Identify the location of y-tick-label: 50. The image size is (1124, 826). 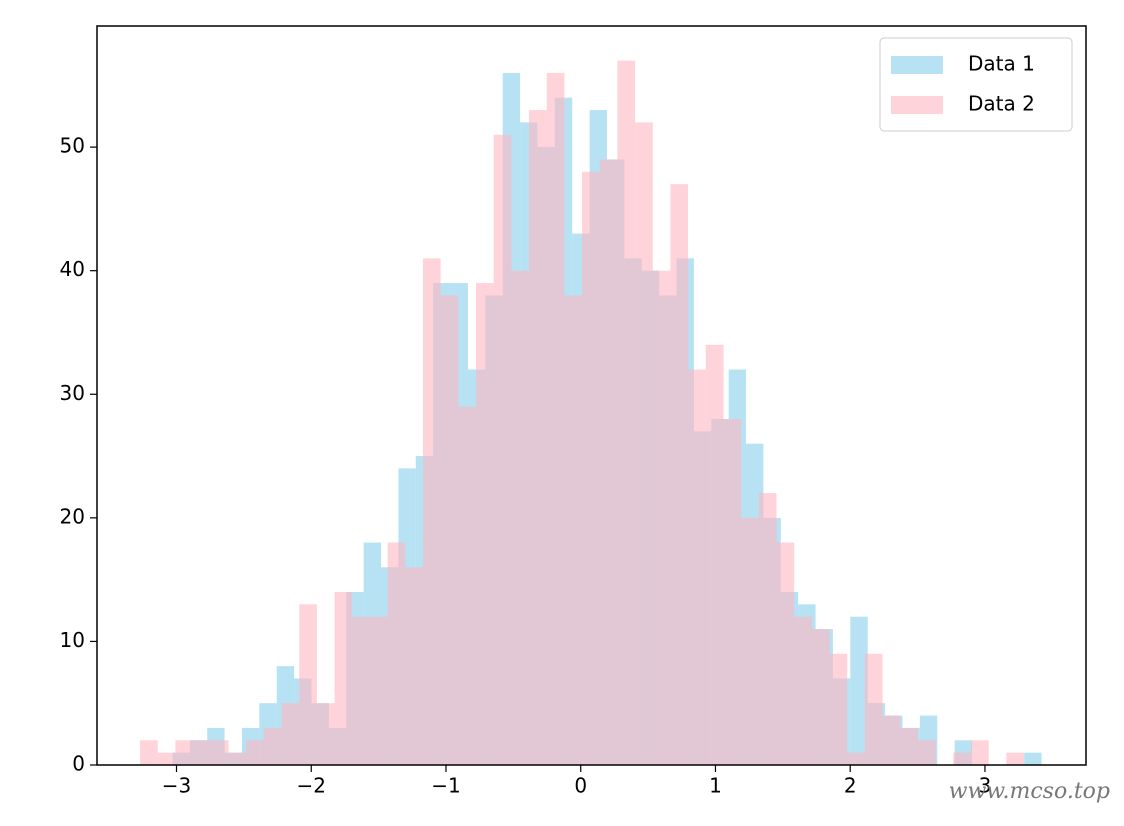
(72, 146).